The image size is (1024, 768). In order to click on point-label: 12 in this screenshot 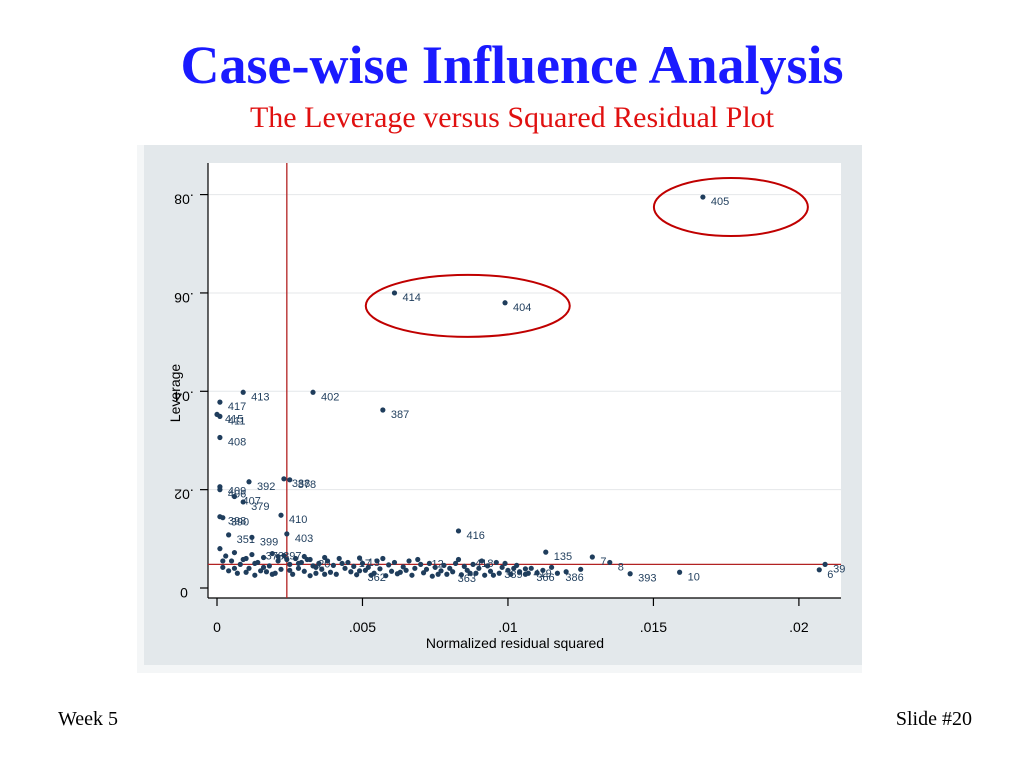, I will do `click(437, 564)`.